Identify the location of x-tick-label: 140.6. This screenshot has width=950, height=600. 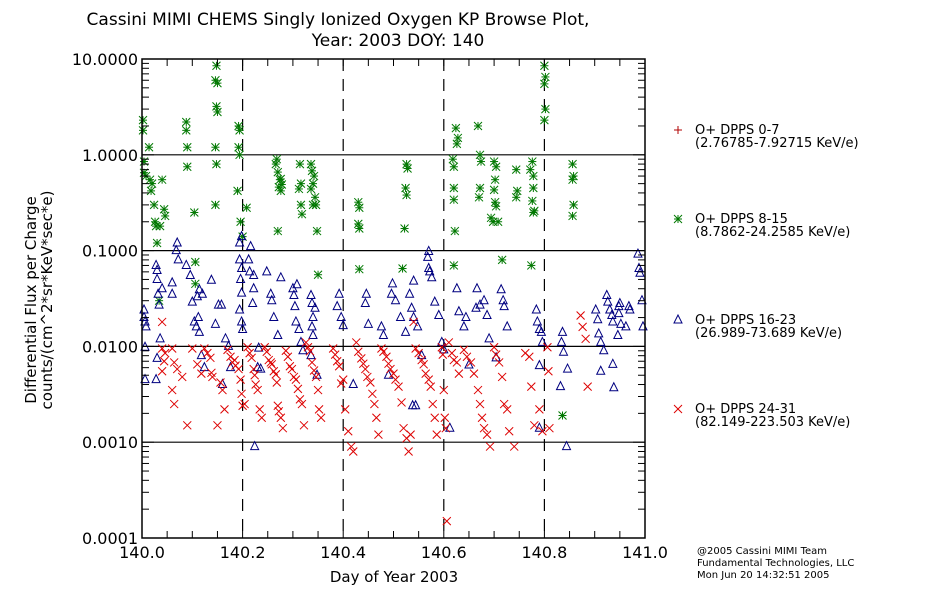
(444, 552).